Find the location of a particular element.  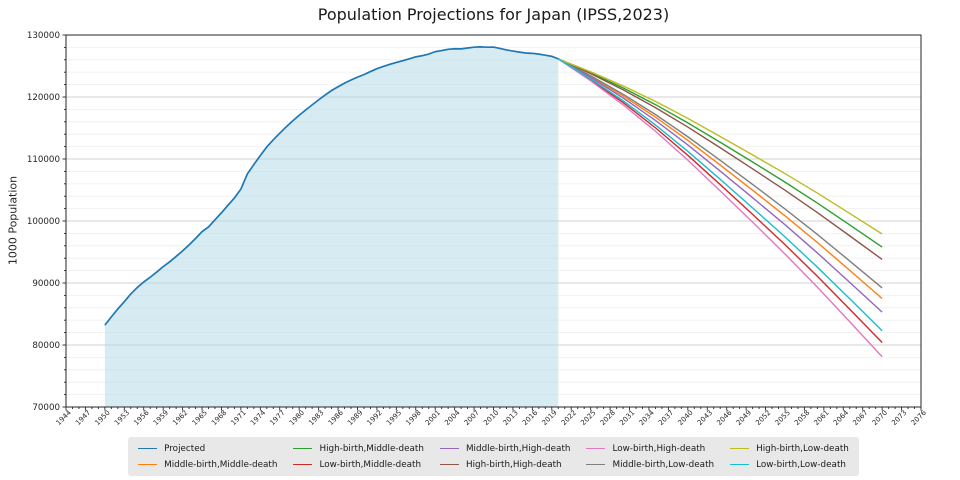

x-tick-label: 1977 is located at coordinates (277, 418).